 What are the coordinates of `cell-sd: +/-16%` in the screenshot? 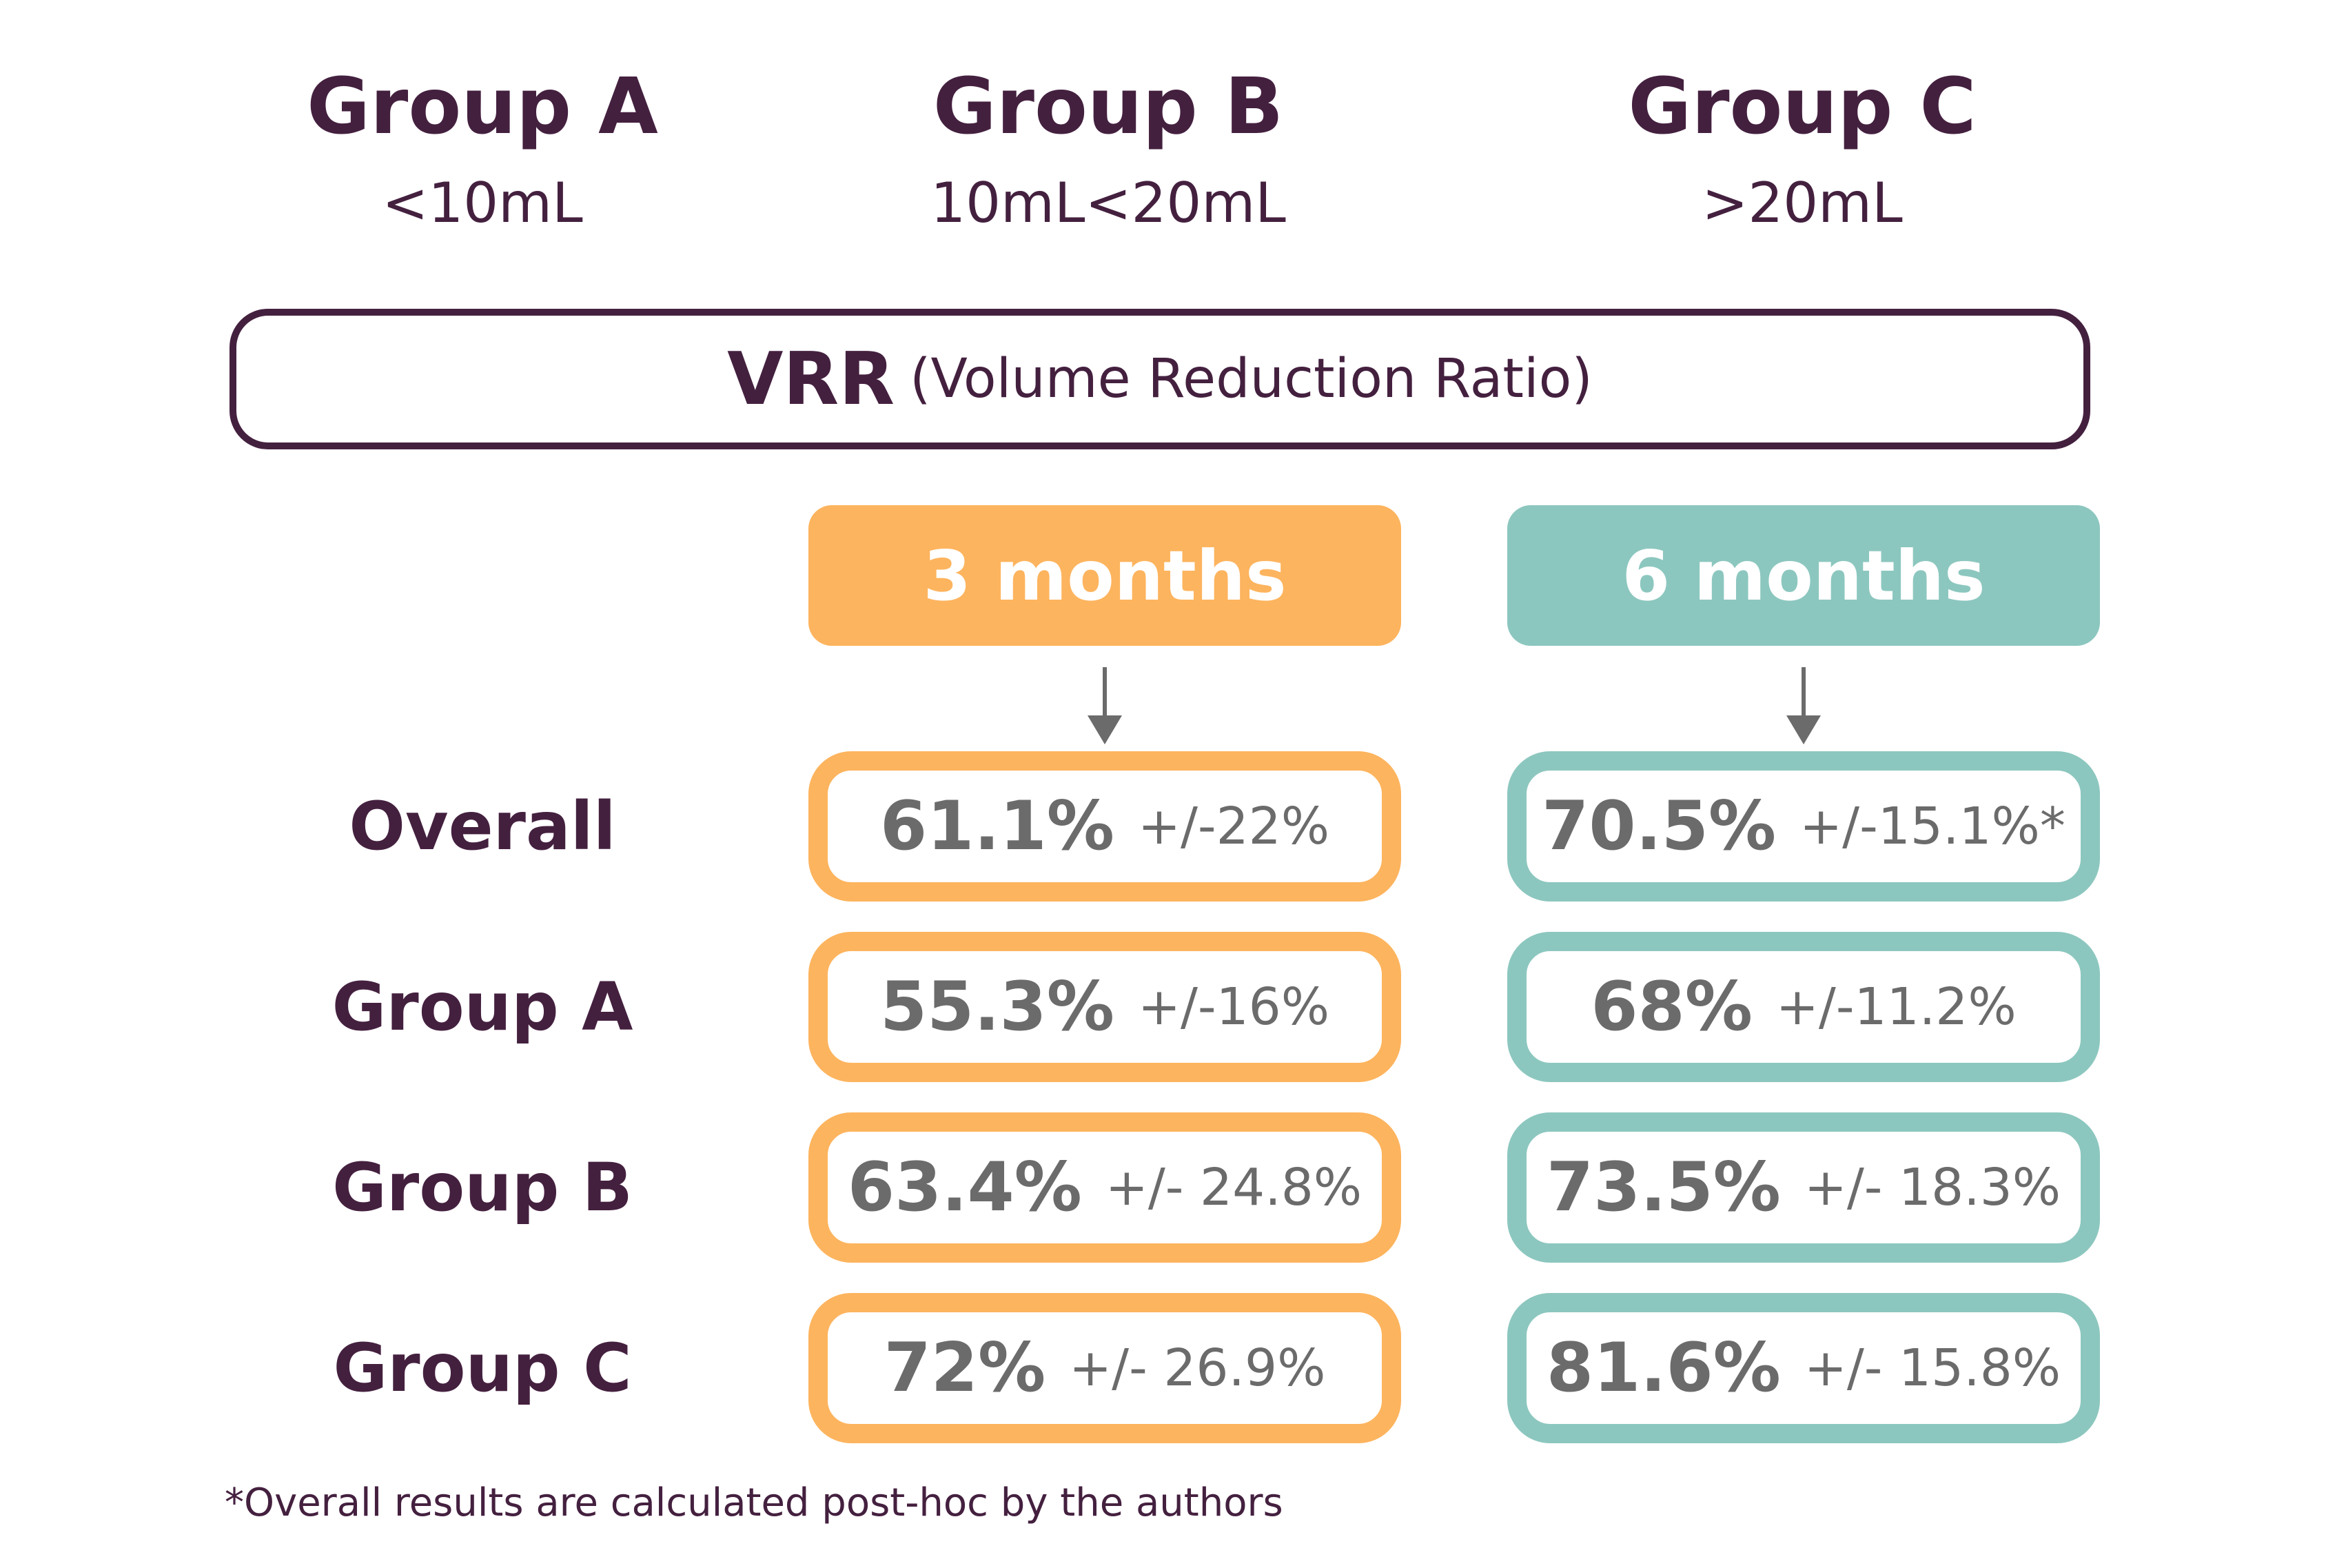 It's located at (1234, 1007).